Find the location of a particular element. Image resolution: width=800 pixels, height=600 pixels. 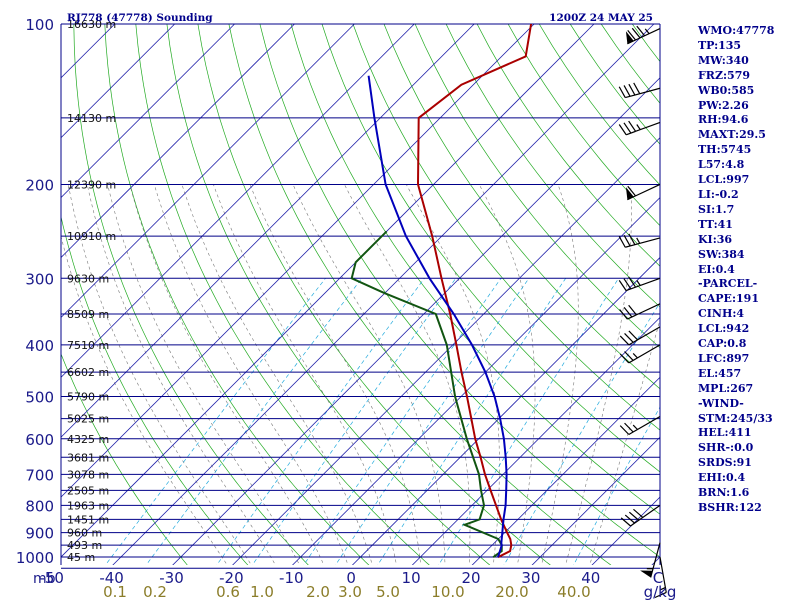

mixing-ratio-label: 10.0 is located at coordinates (447, 591).